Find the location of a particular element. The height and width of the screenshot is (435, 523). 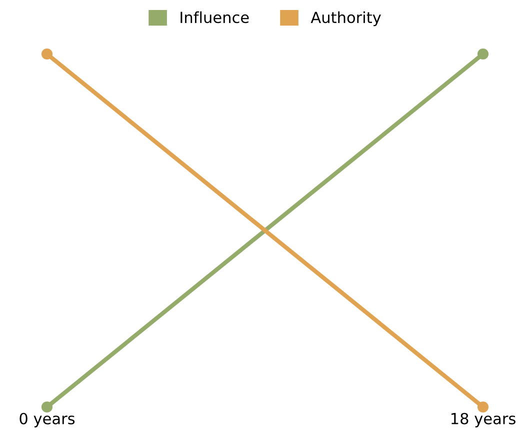

legend-label: Authority is located at coordinates (345, 18).